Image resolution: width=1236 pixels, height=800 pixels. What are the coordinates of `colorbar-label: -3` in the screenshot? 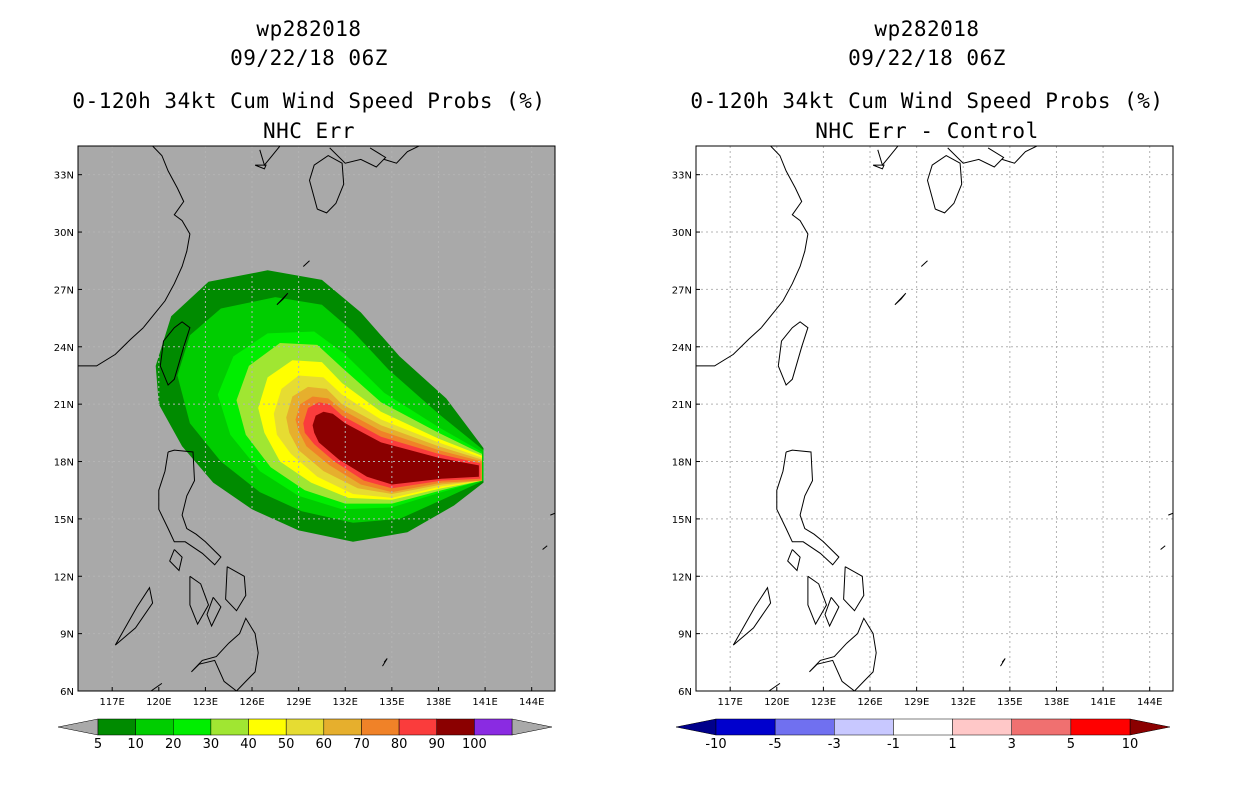 It's located at (834, 744).